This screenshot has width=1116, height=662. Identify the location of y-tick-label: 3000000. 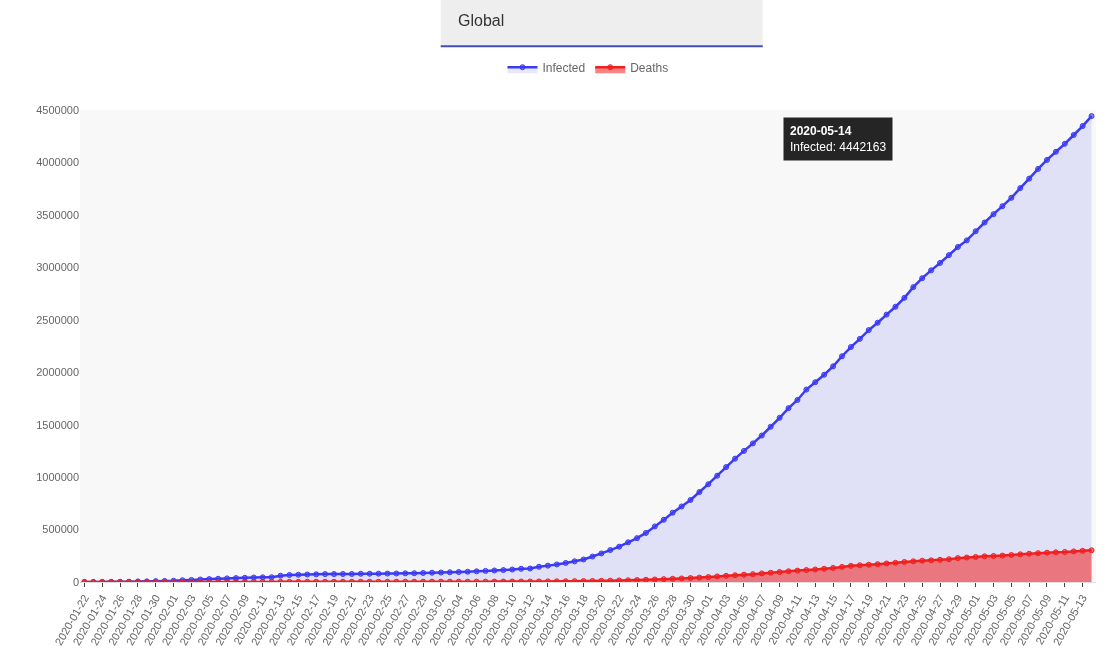
(57, 267).